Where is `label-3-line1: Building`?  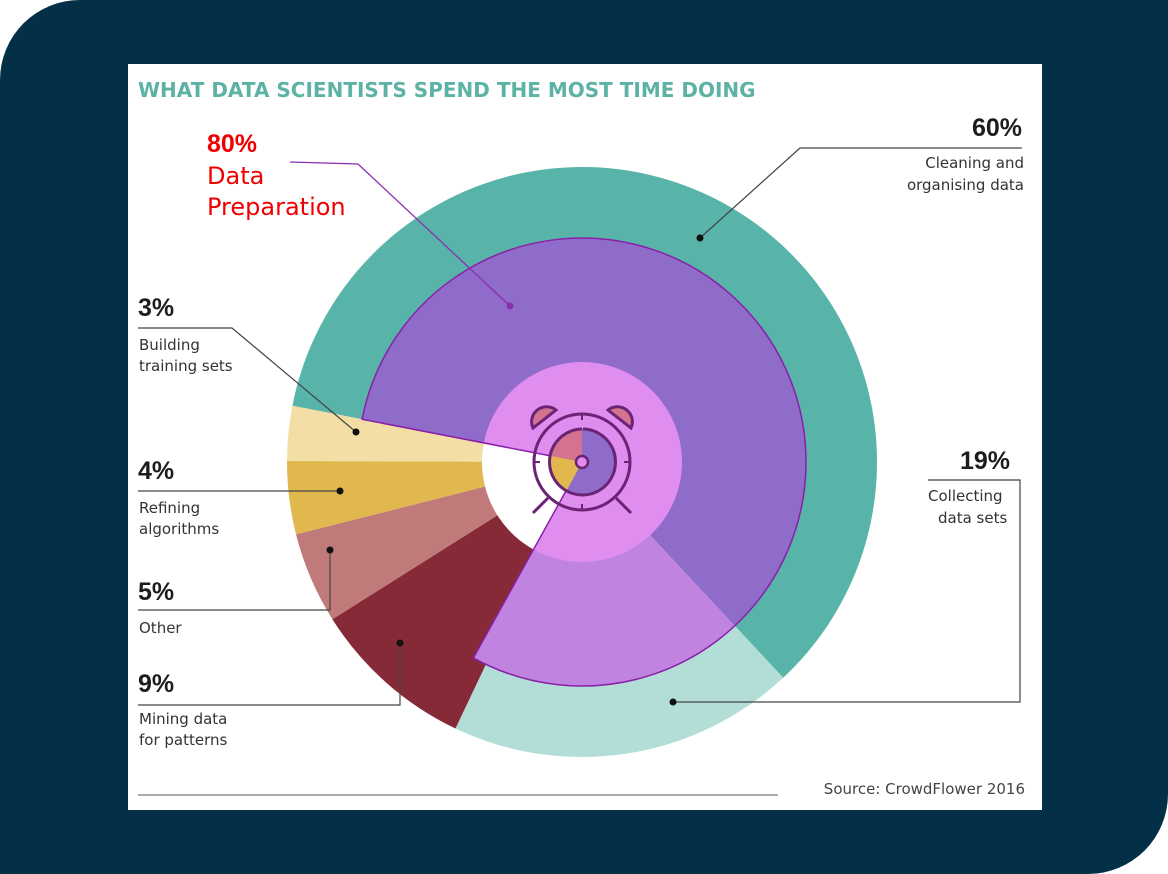
label-3-line1: Building is located at coordinates (169, 345).